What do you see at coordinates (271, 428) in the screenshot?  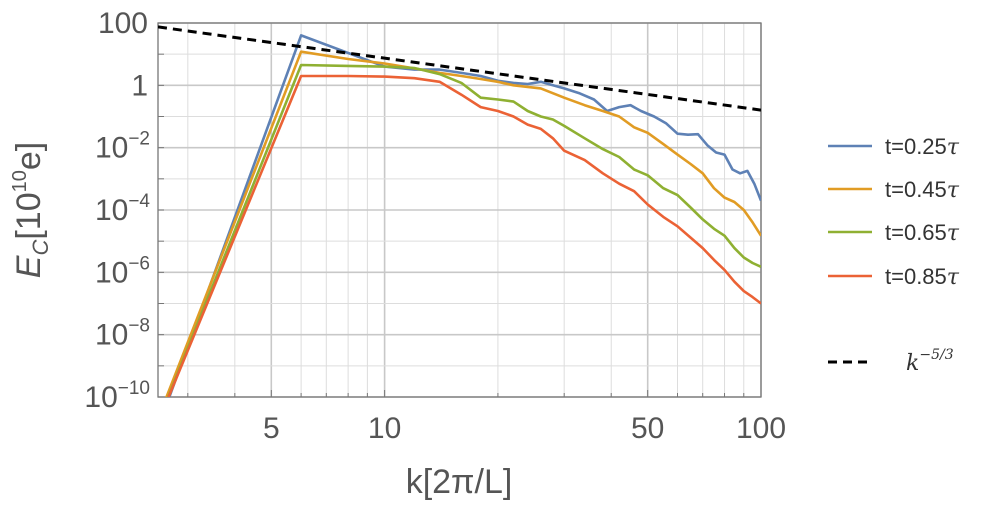 I see `x-tick-label: 5` at bounding box center [271, 428].